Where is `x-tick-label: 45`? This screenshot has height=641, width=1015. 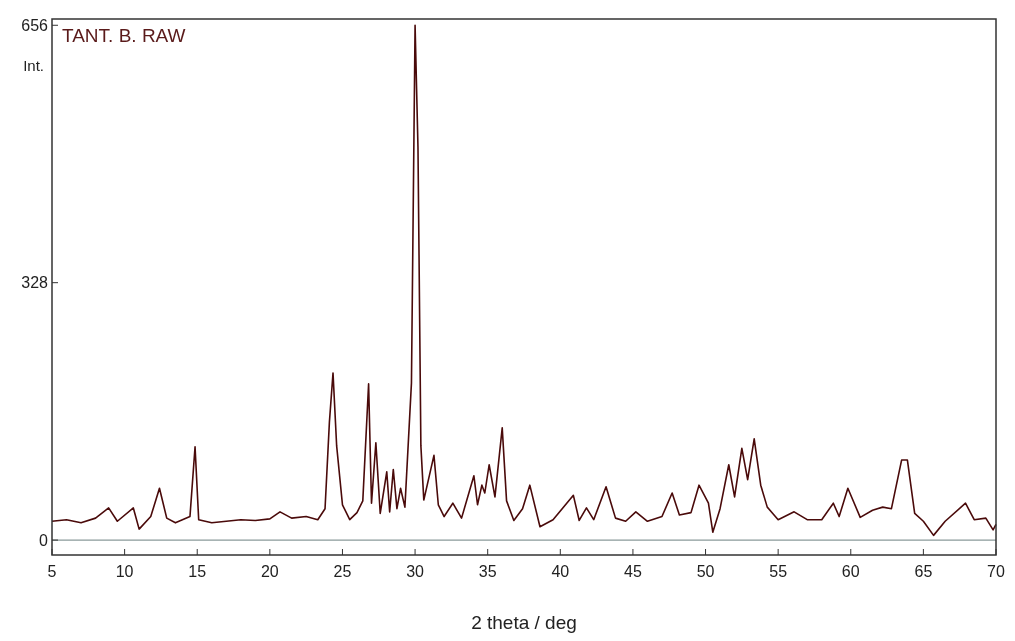 x-tick-label: 45 is located at coordinates (633, 571).